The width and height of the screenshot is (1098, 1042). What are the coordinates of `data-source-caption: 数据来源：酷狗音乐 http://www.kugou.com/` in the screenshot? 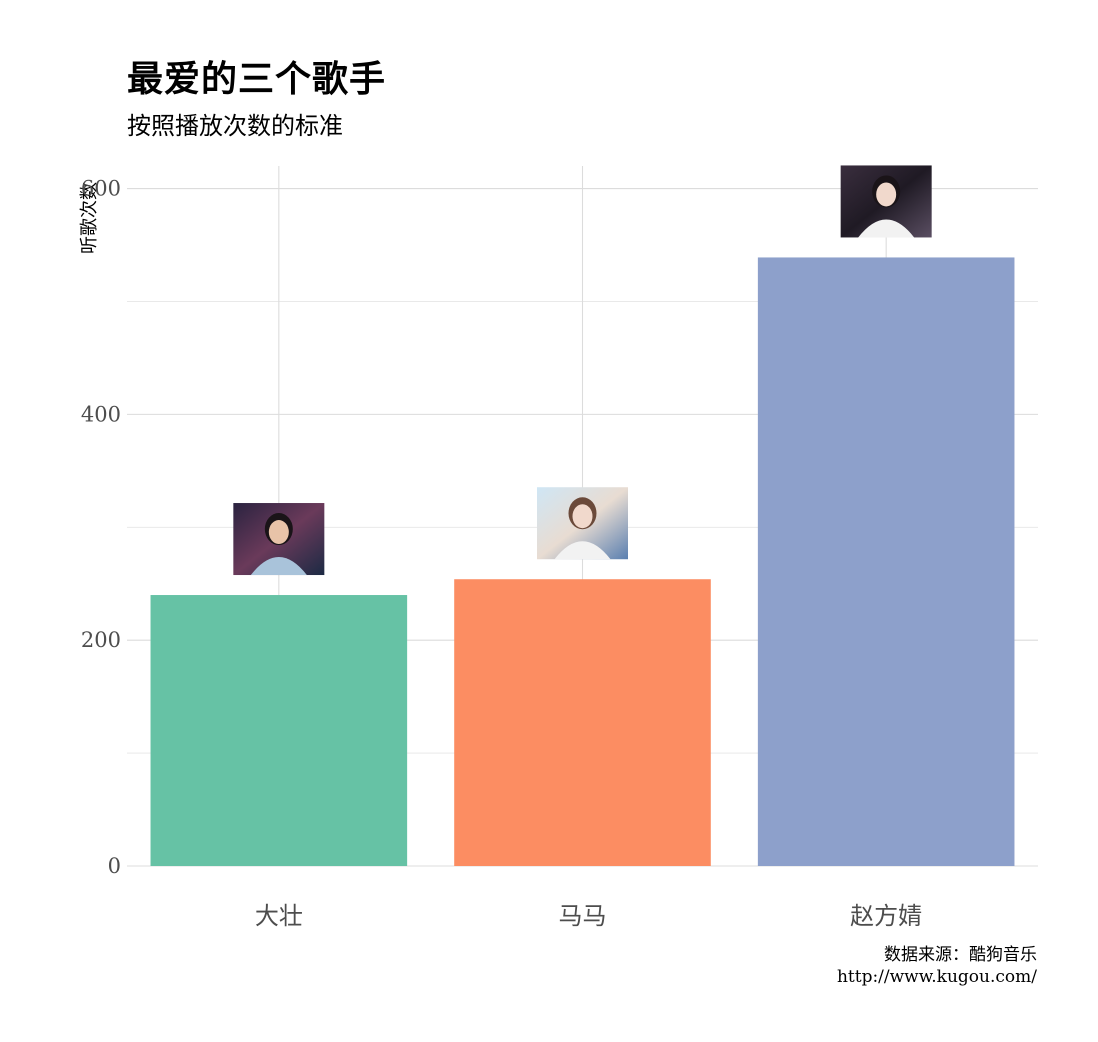 It's located at (937, 966).